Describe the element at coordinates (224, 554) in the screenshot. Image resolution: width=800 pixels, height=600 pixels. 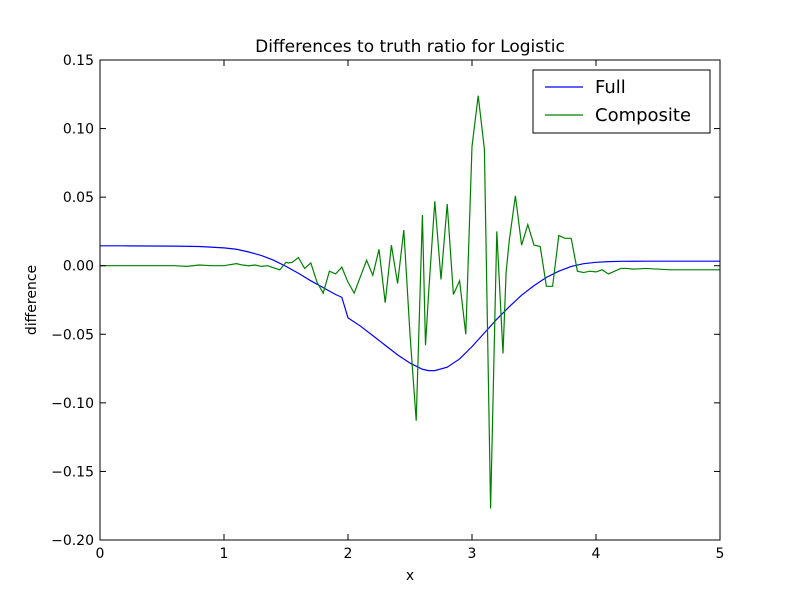
I see `x-tick-label: 1` at that location.